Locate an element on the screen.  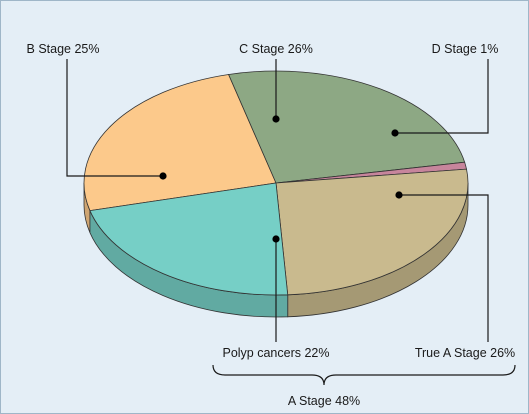
group-brace is located at coordinates (364, 375).